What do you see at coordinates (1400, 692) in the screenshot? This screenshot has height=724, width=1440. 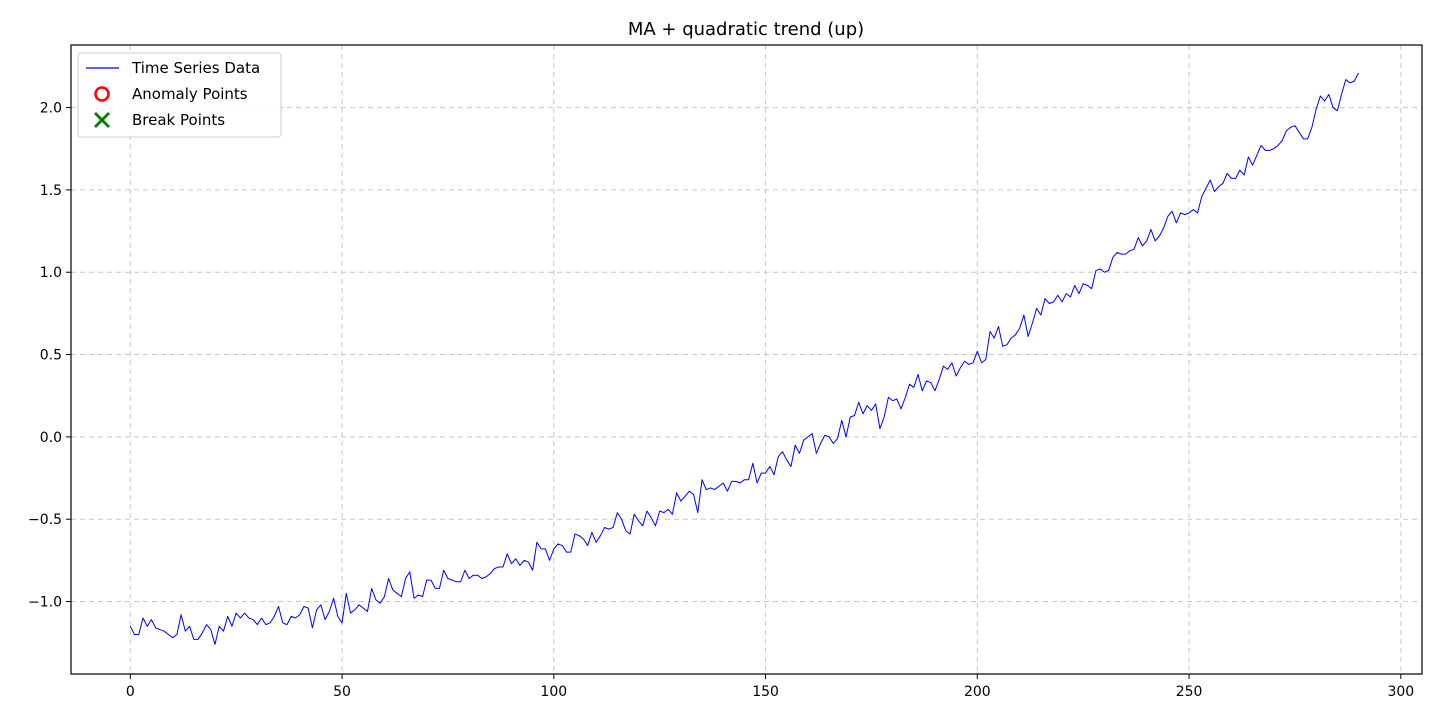 I see `x-tick-label: 300` at bounding box center [1400, 692].